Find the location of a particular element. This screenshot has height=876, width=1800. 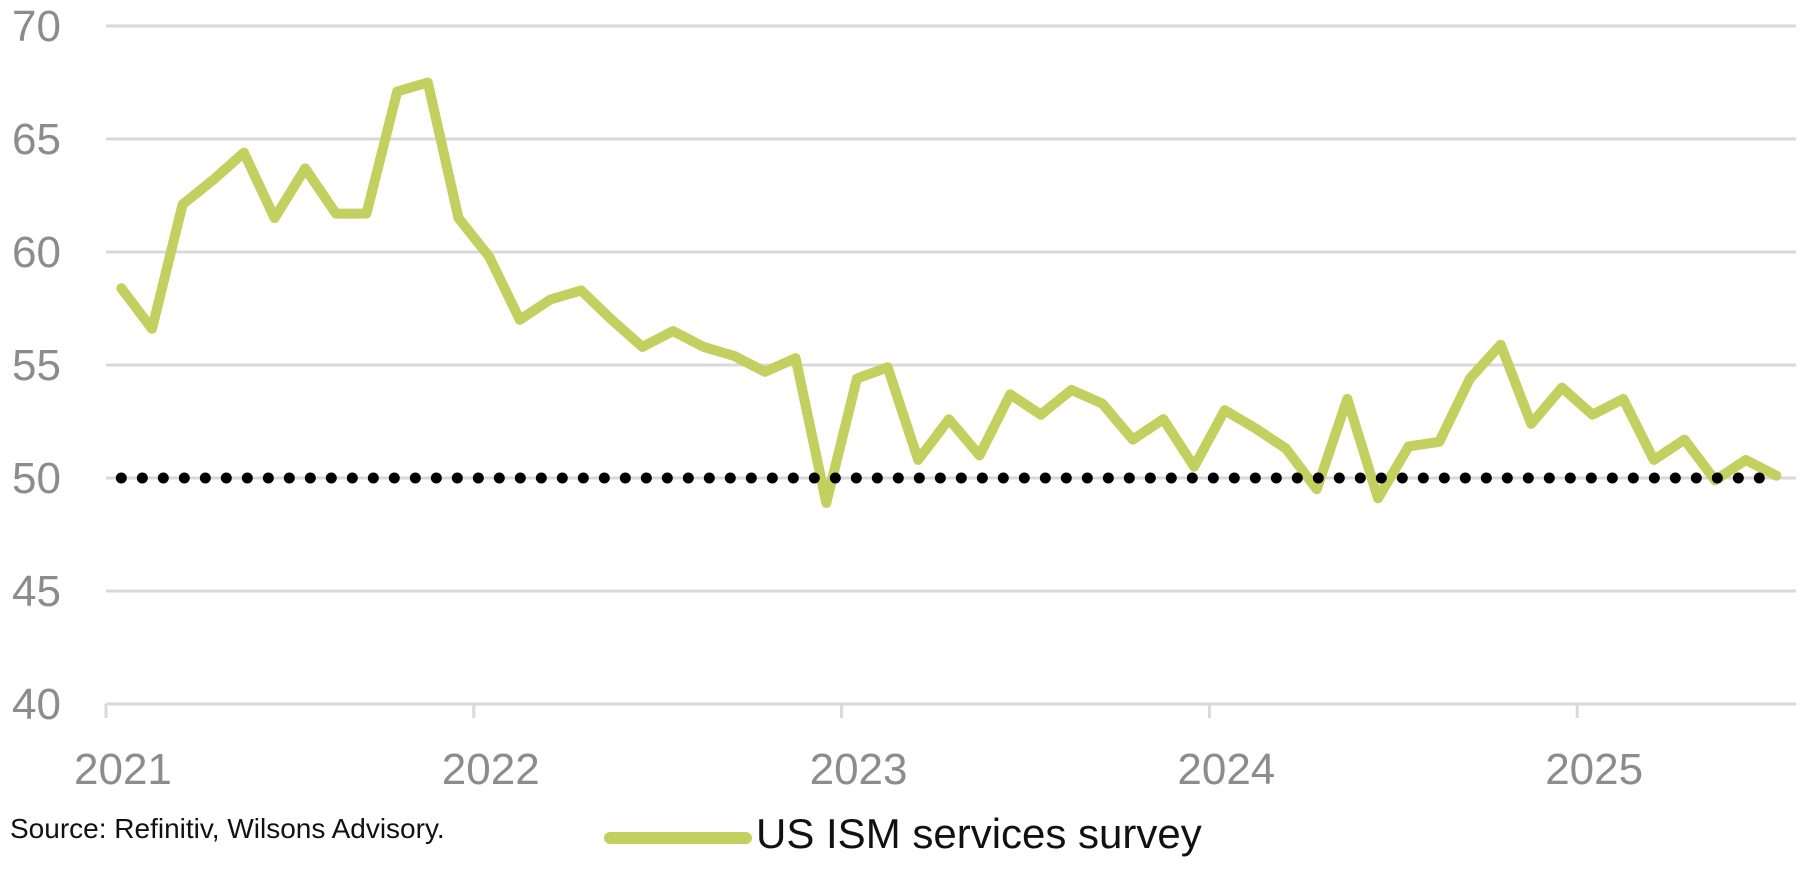

y-tick-label-70: 70 is located at coordinates (36, 26).